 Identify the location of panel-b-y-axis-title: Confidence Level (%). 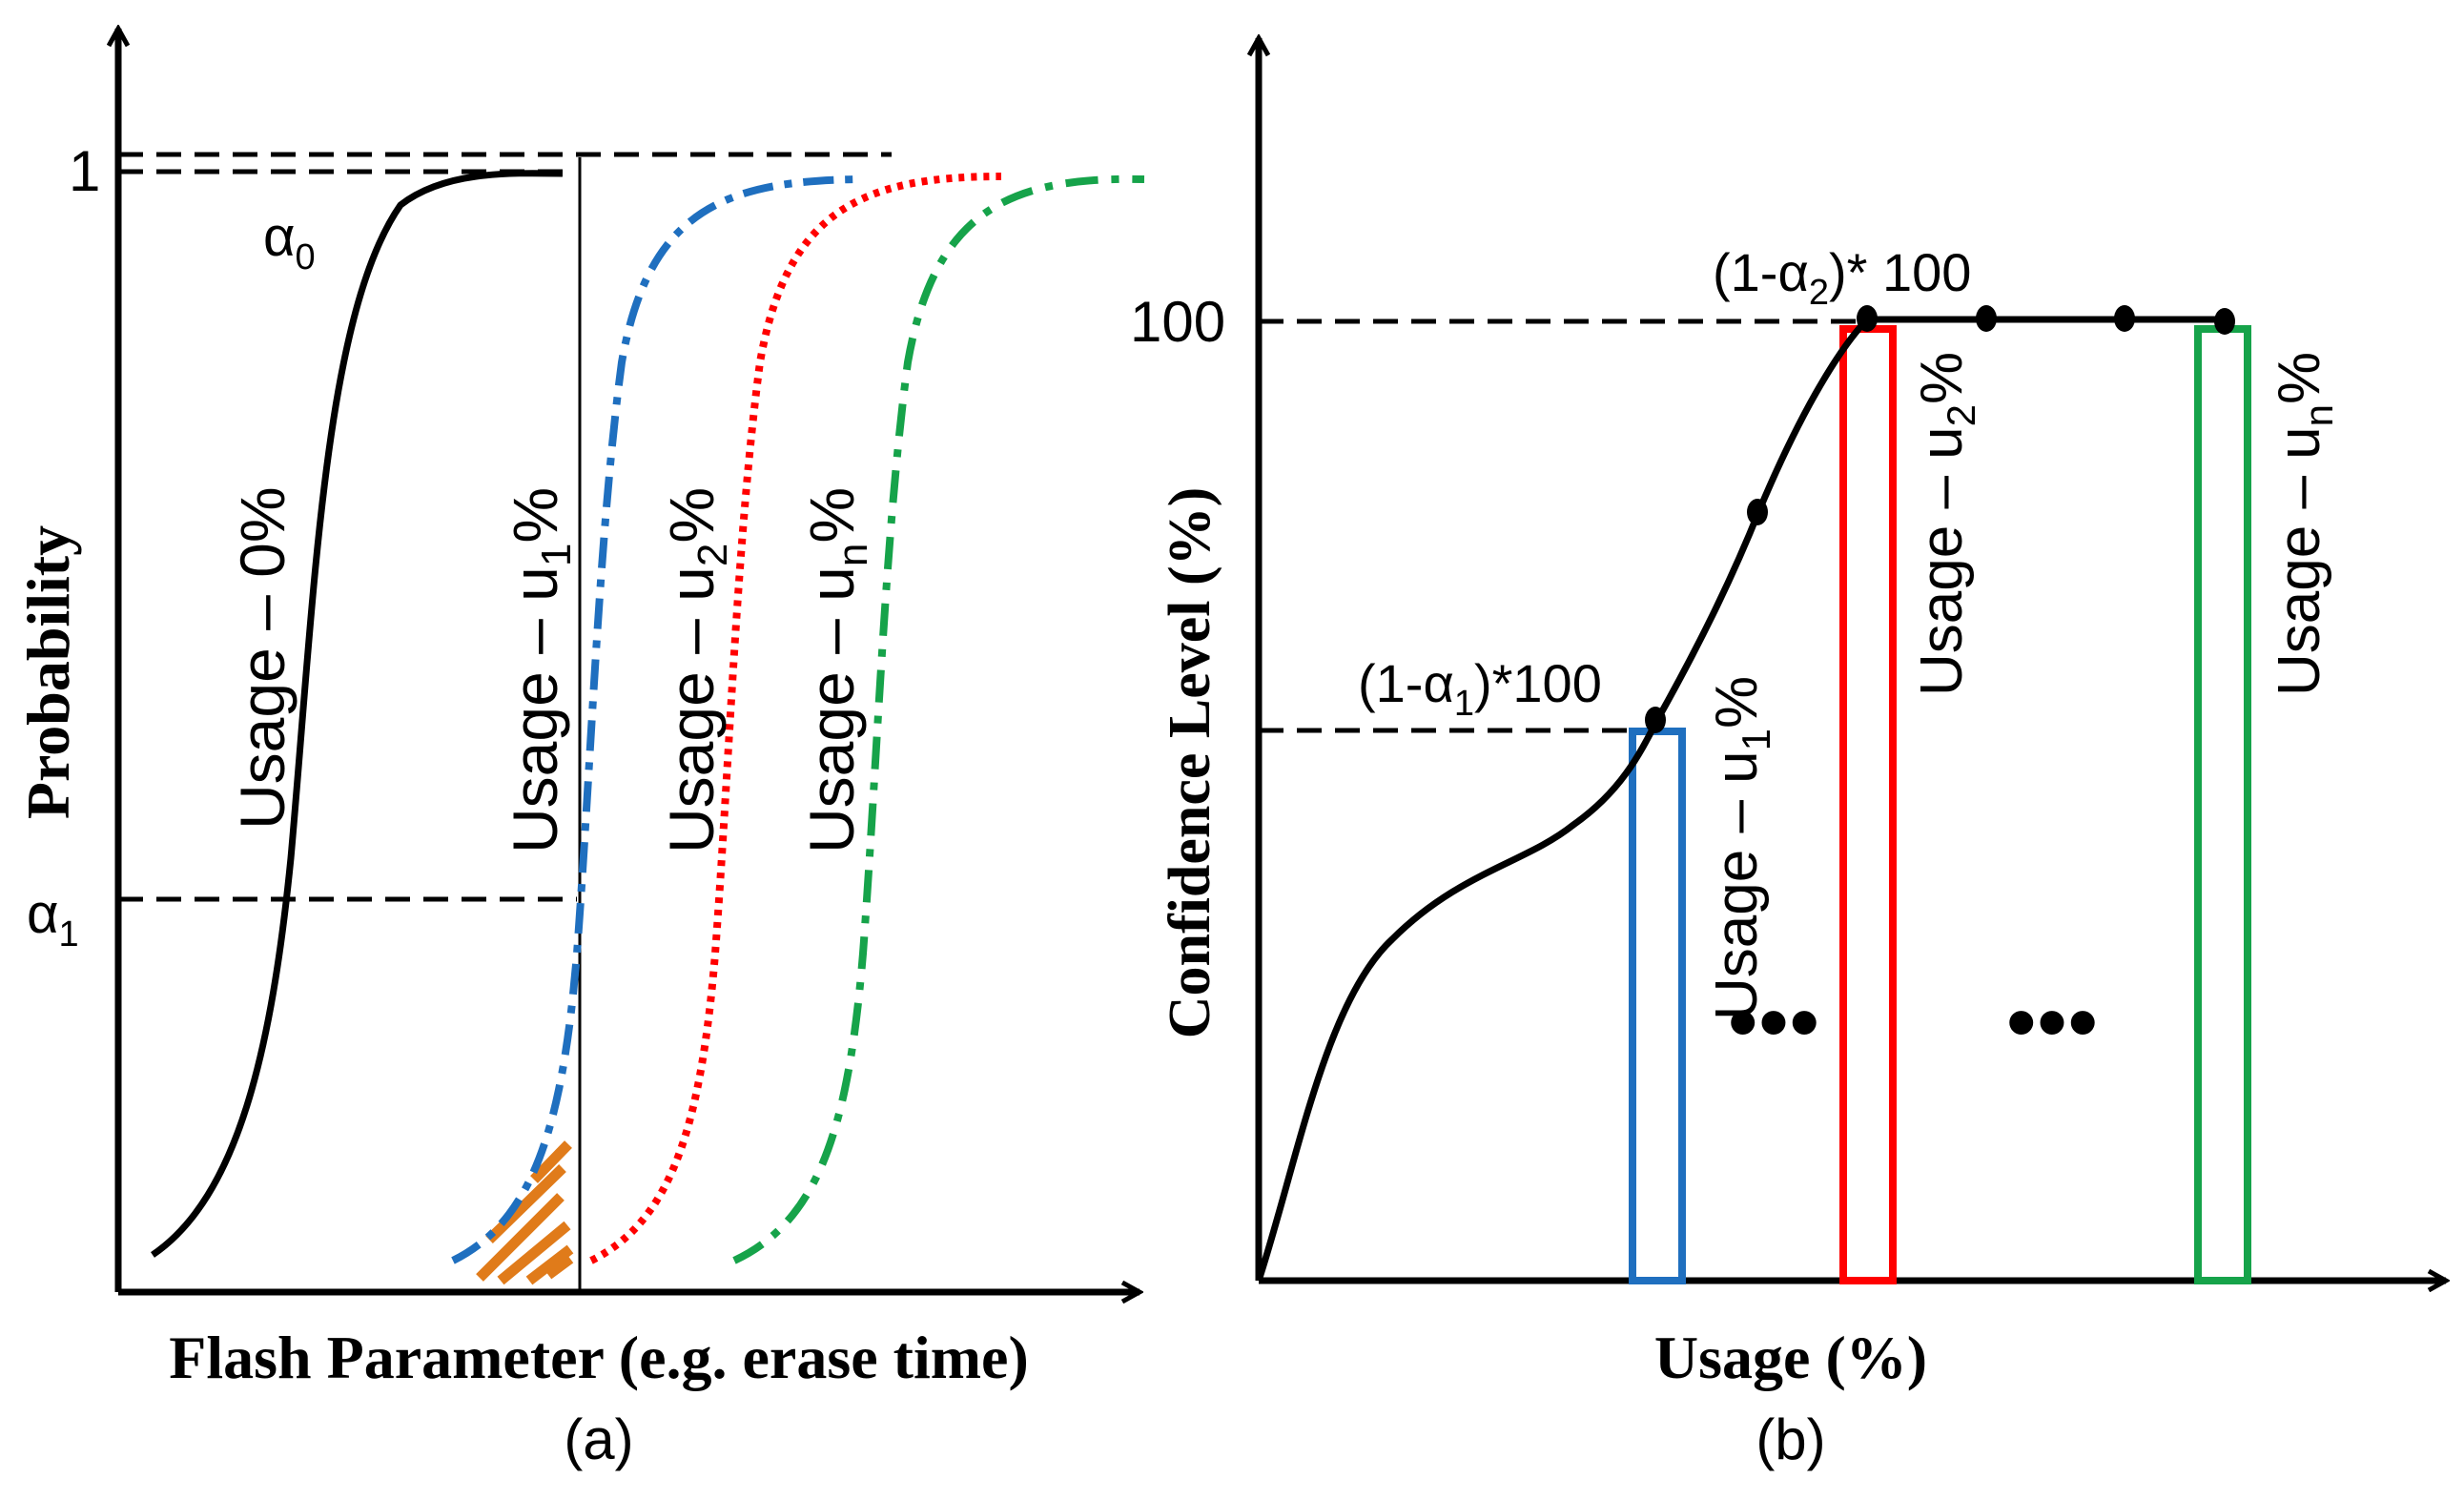
(1190, 763).